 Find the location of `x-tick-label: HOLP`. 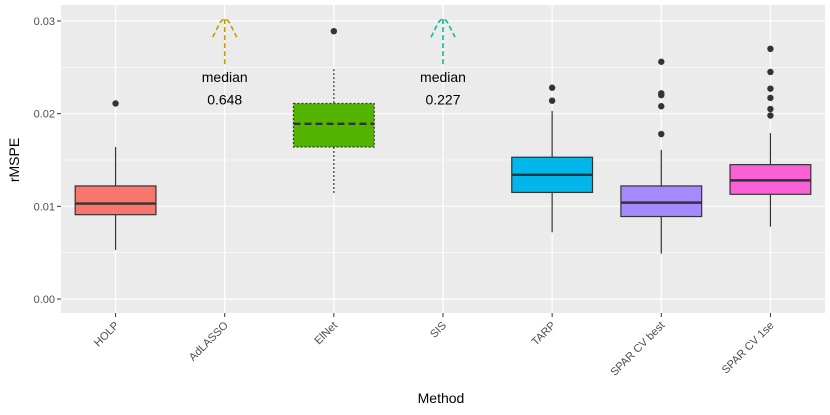

x-tick-label: HOLP is located at coordinates (107, 335).